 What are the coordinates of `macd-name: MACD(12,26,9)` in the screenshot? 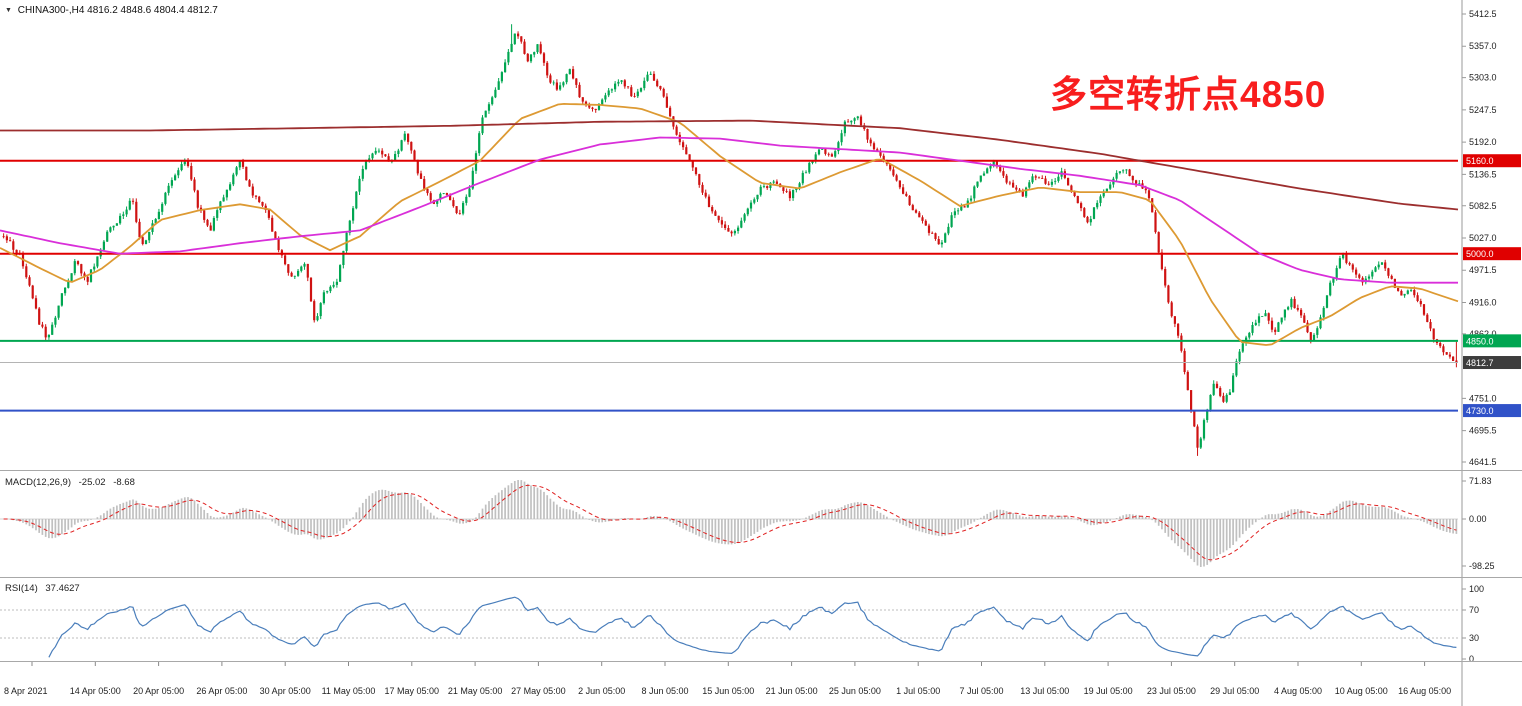 It's located at (38, 482).